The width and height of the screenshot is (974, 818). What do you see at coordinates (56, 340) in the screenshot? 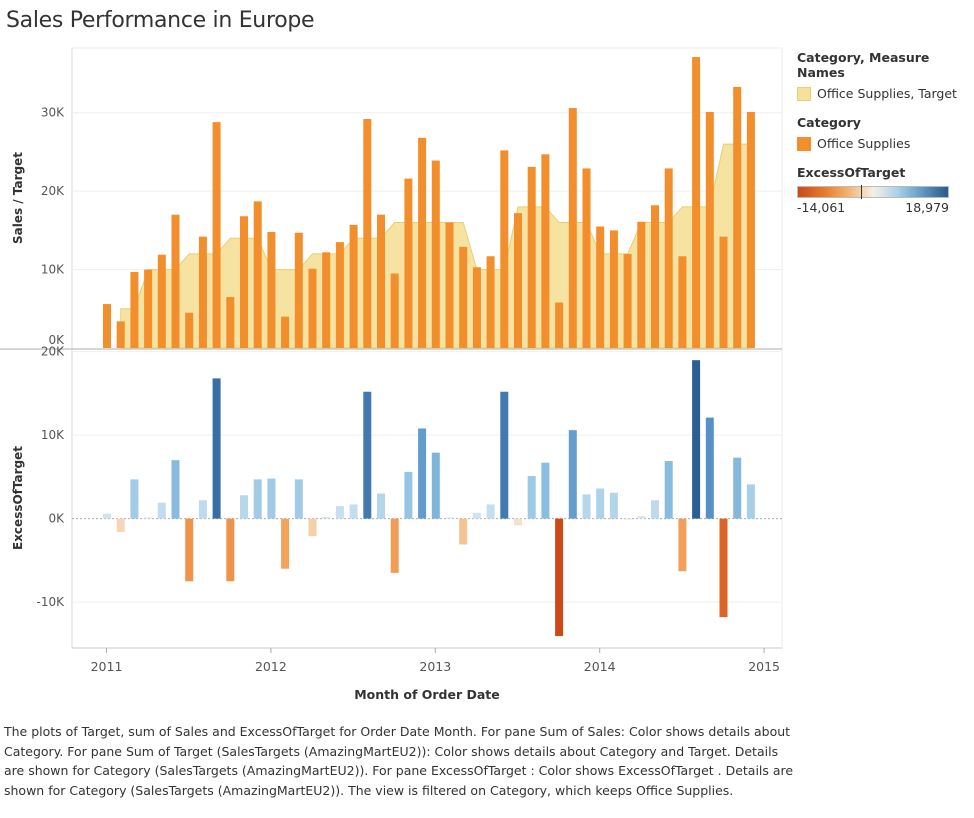
I see `top-y-tick-label: 0K` at bounding box center [56, 340].